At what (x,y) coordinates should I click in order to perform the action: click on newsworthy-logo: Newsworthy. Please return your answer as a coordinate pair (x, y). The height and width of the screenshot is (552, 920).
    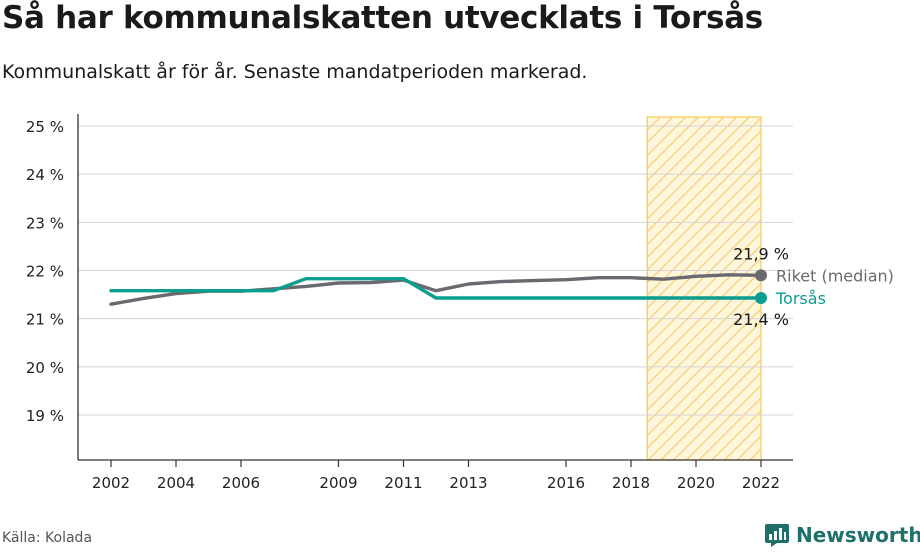
    Looking at the image, I should click on (842, 535).